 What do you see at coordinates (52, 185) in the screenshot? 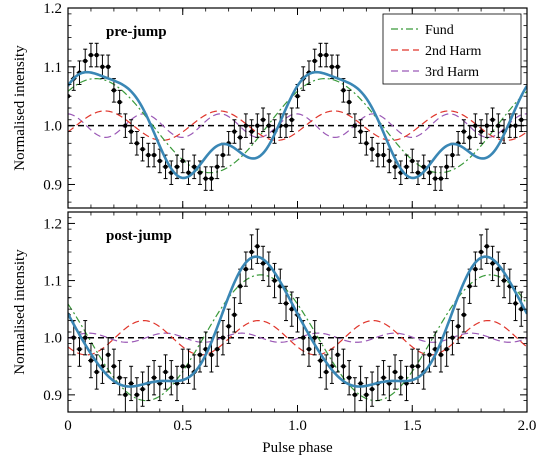
I see `y-tick-label: 0.9` at bounding box center [52, 185].